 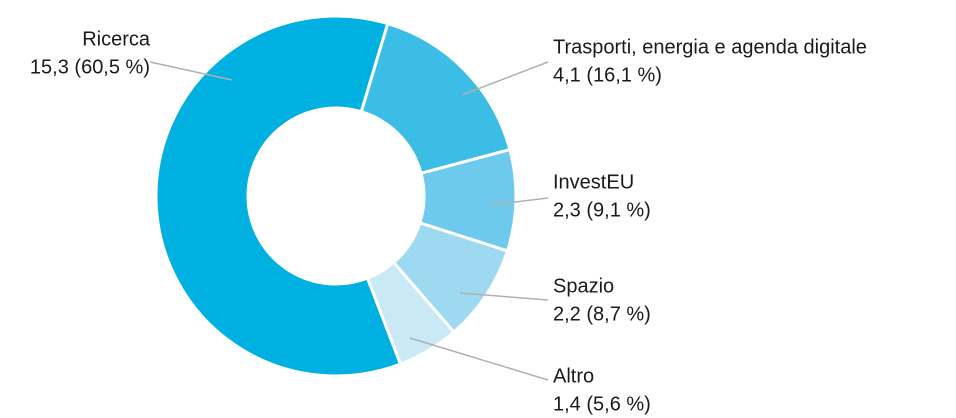 What do you see at coordinates (116, 39) in the screenshot?
I see `slice-label: Ricerca` at bounding box center [116, 39].